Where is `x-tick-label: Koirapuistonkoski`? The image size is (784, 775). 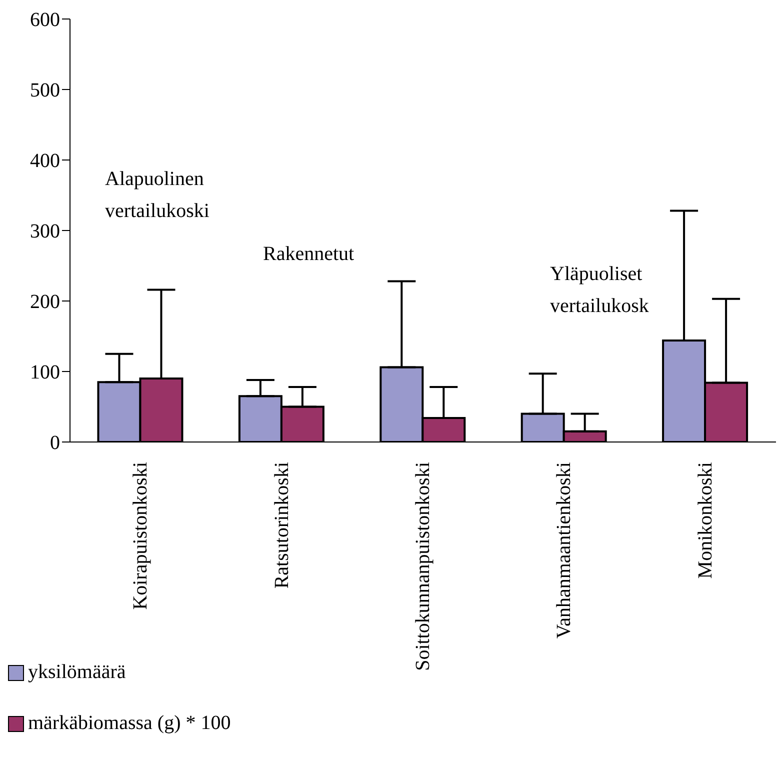
x-tick-label: Koirapuistonkoski is located at coordinates (141, 536).